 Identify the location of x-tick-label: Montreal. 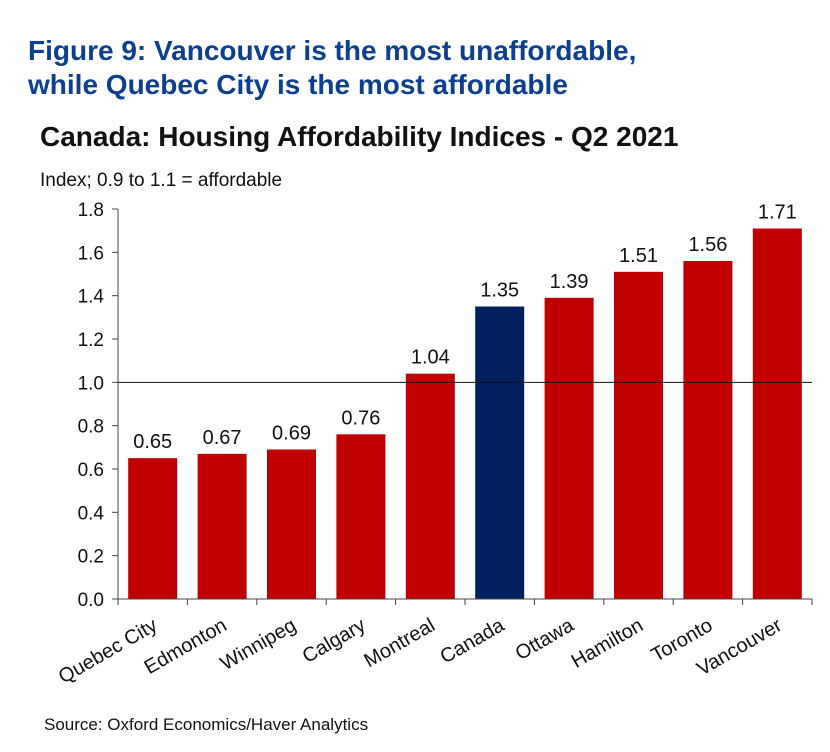
(399, 643).